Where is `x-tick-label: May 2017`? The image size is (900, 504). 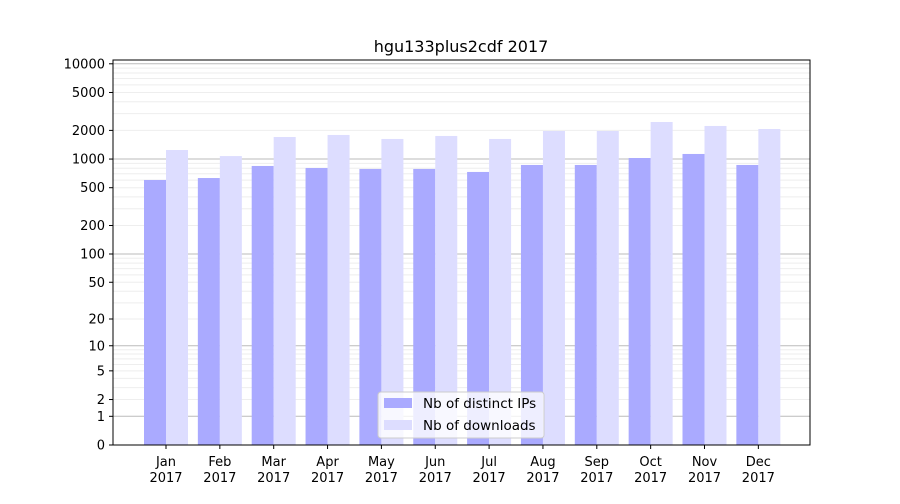
x-tick-label: May 2017 is located at coordinates (381, 470).